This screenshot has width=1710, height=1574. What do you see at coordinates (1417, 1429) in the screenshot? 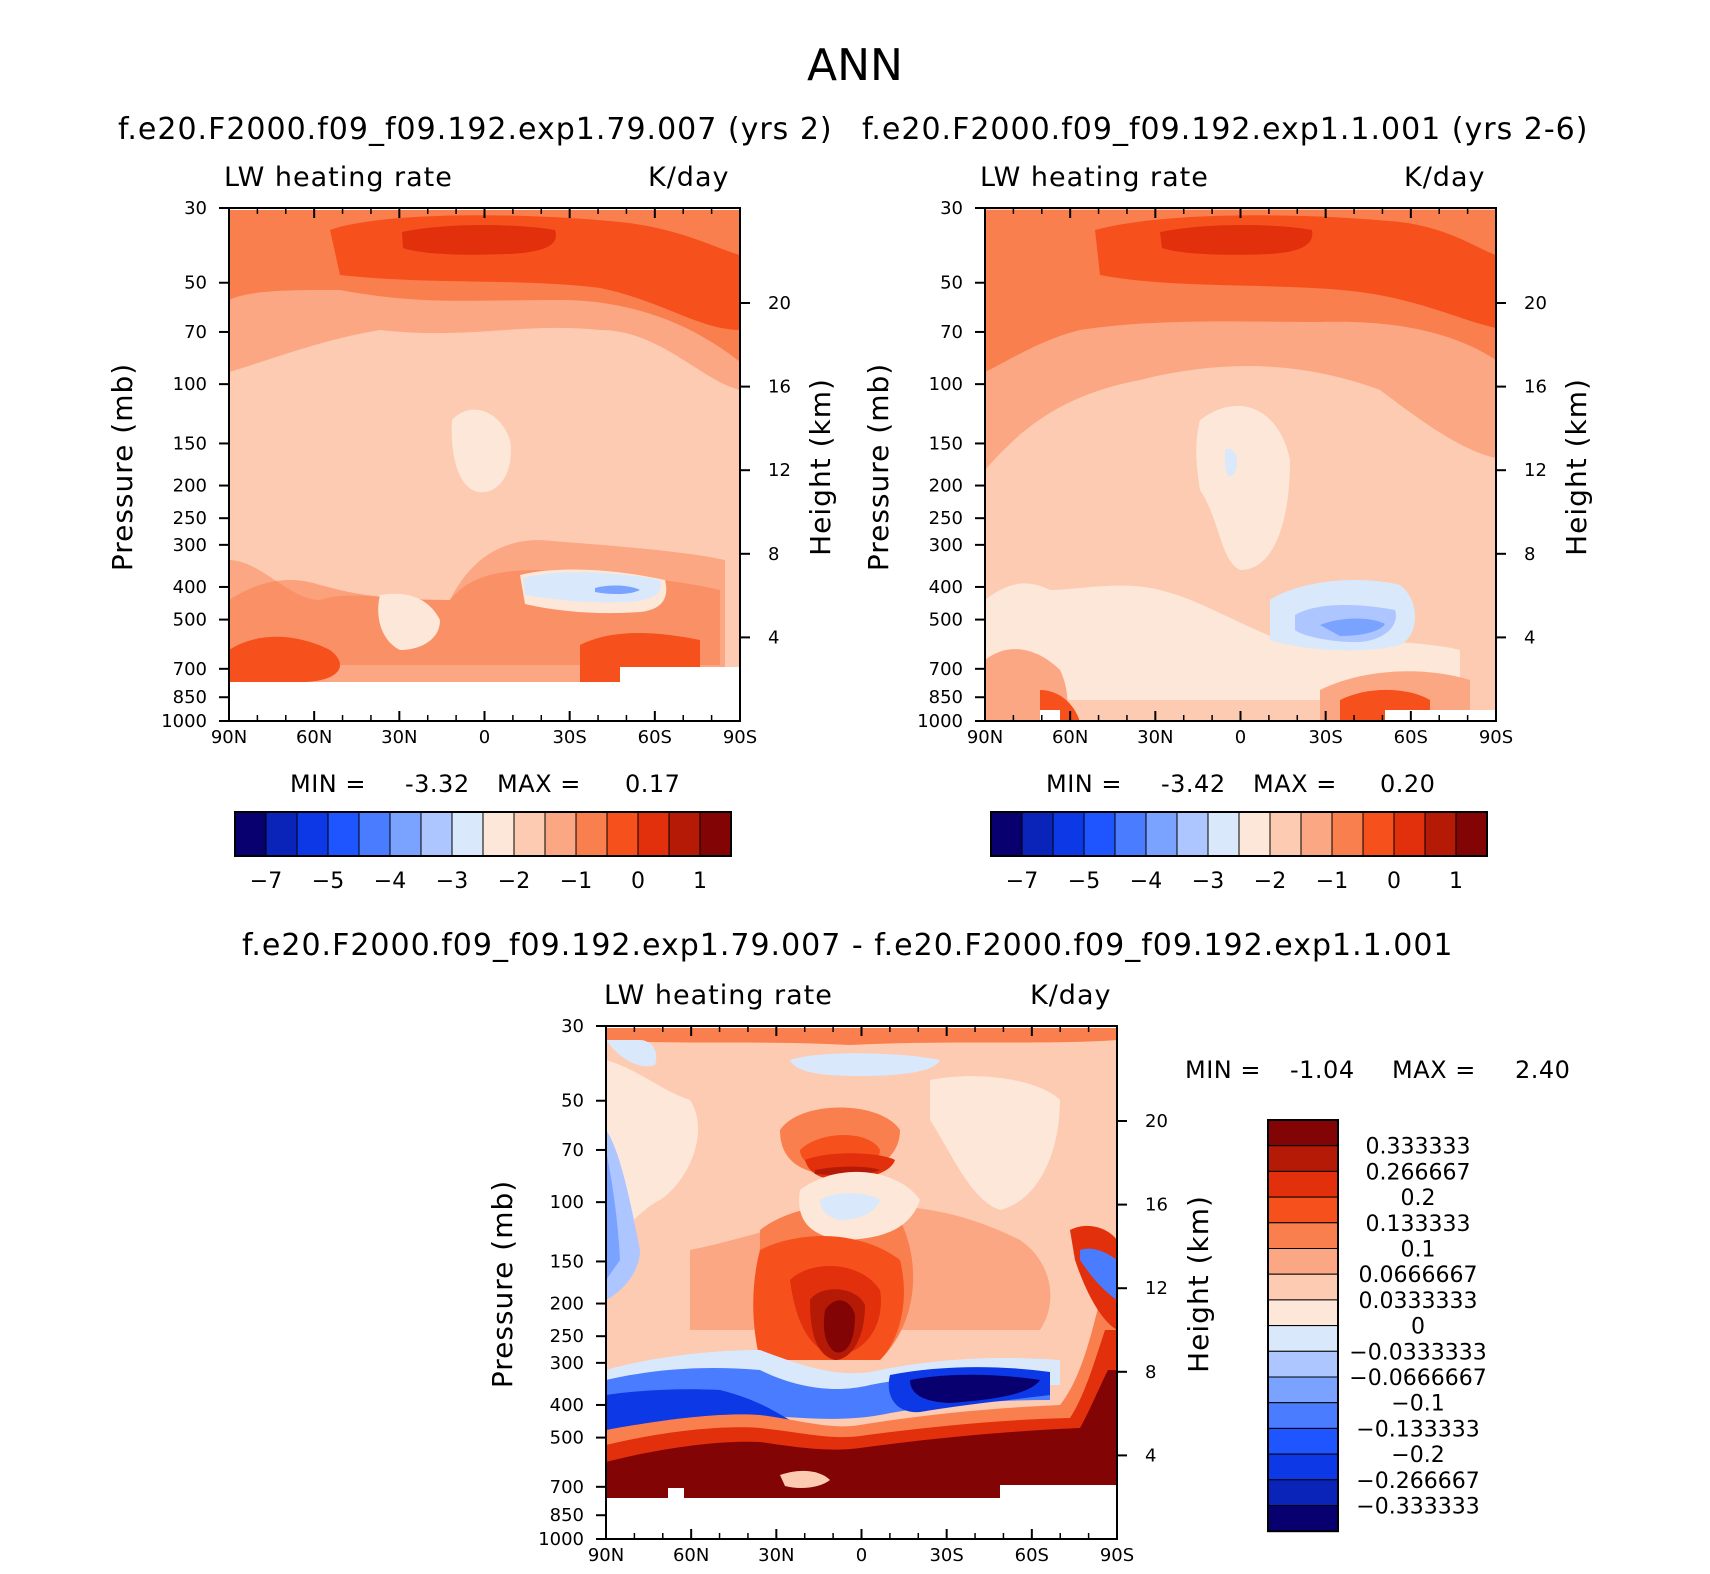
I see `colorbar-label: −0.133333` at bounding box center [1417, 1429].